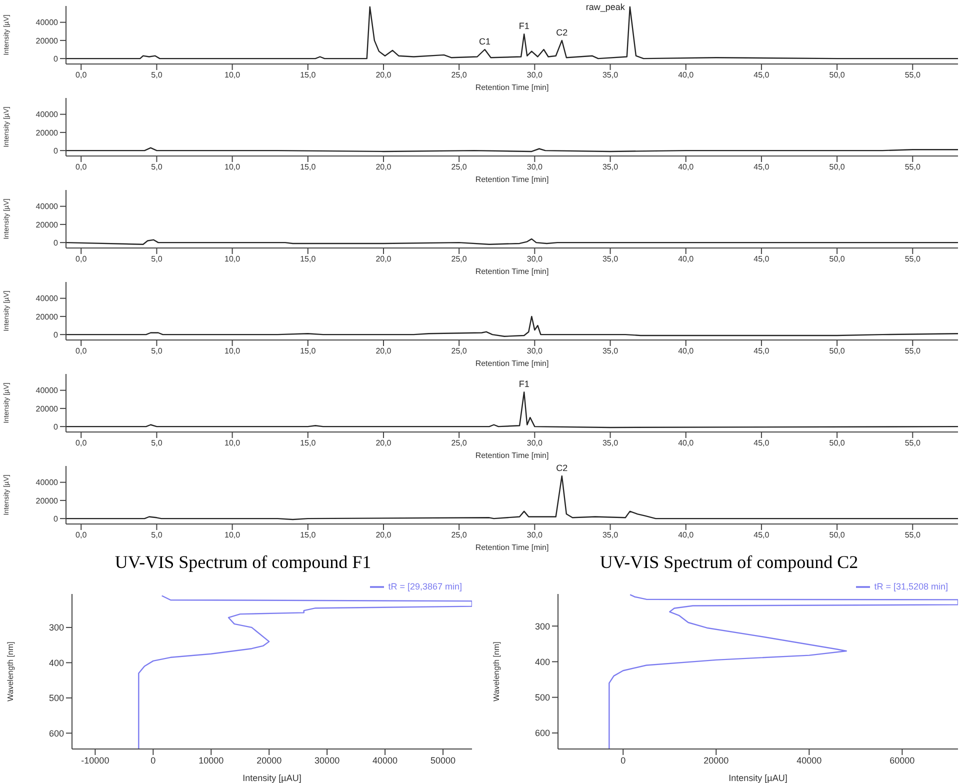 This screenshot has width=972, height=783. What do you see at coordinates (606, 7) in the screenshot?
I see `annotation: raw_peak` at bounding box center [606, 7].